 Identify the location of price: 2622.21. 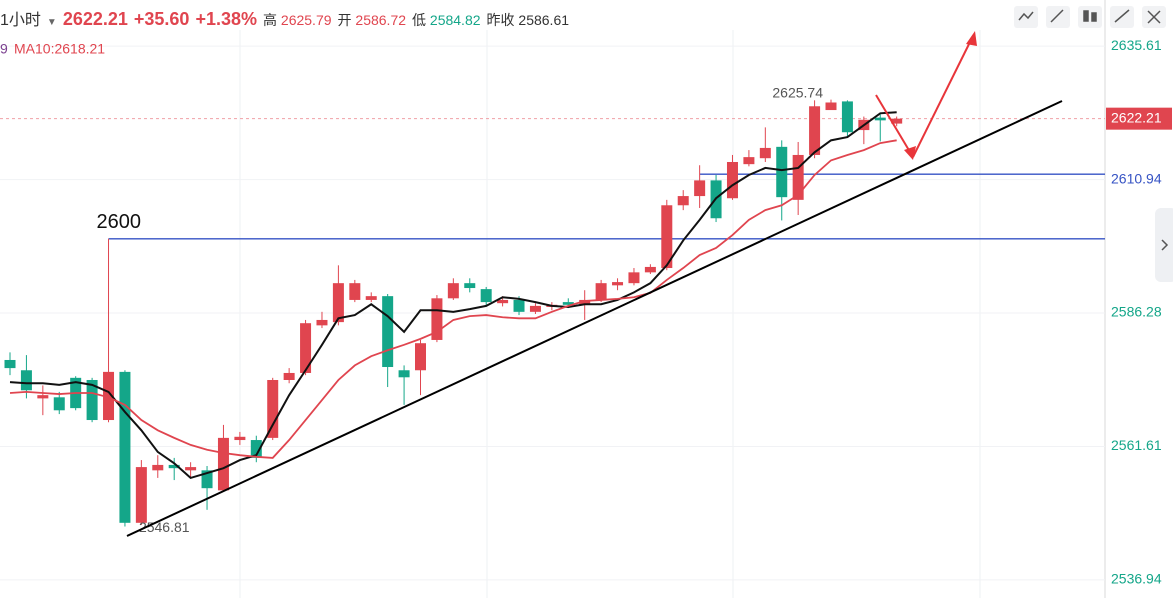
(95, 19).